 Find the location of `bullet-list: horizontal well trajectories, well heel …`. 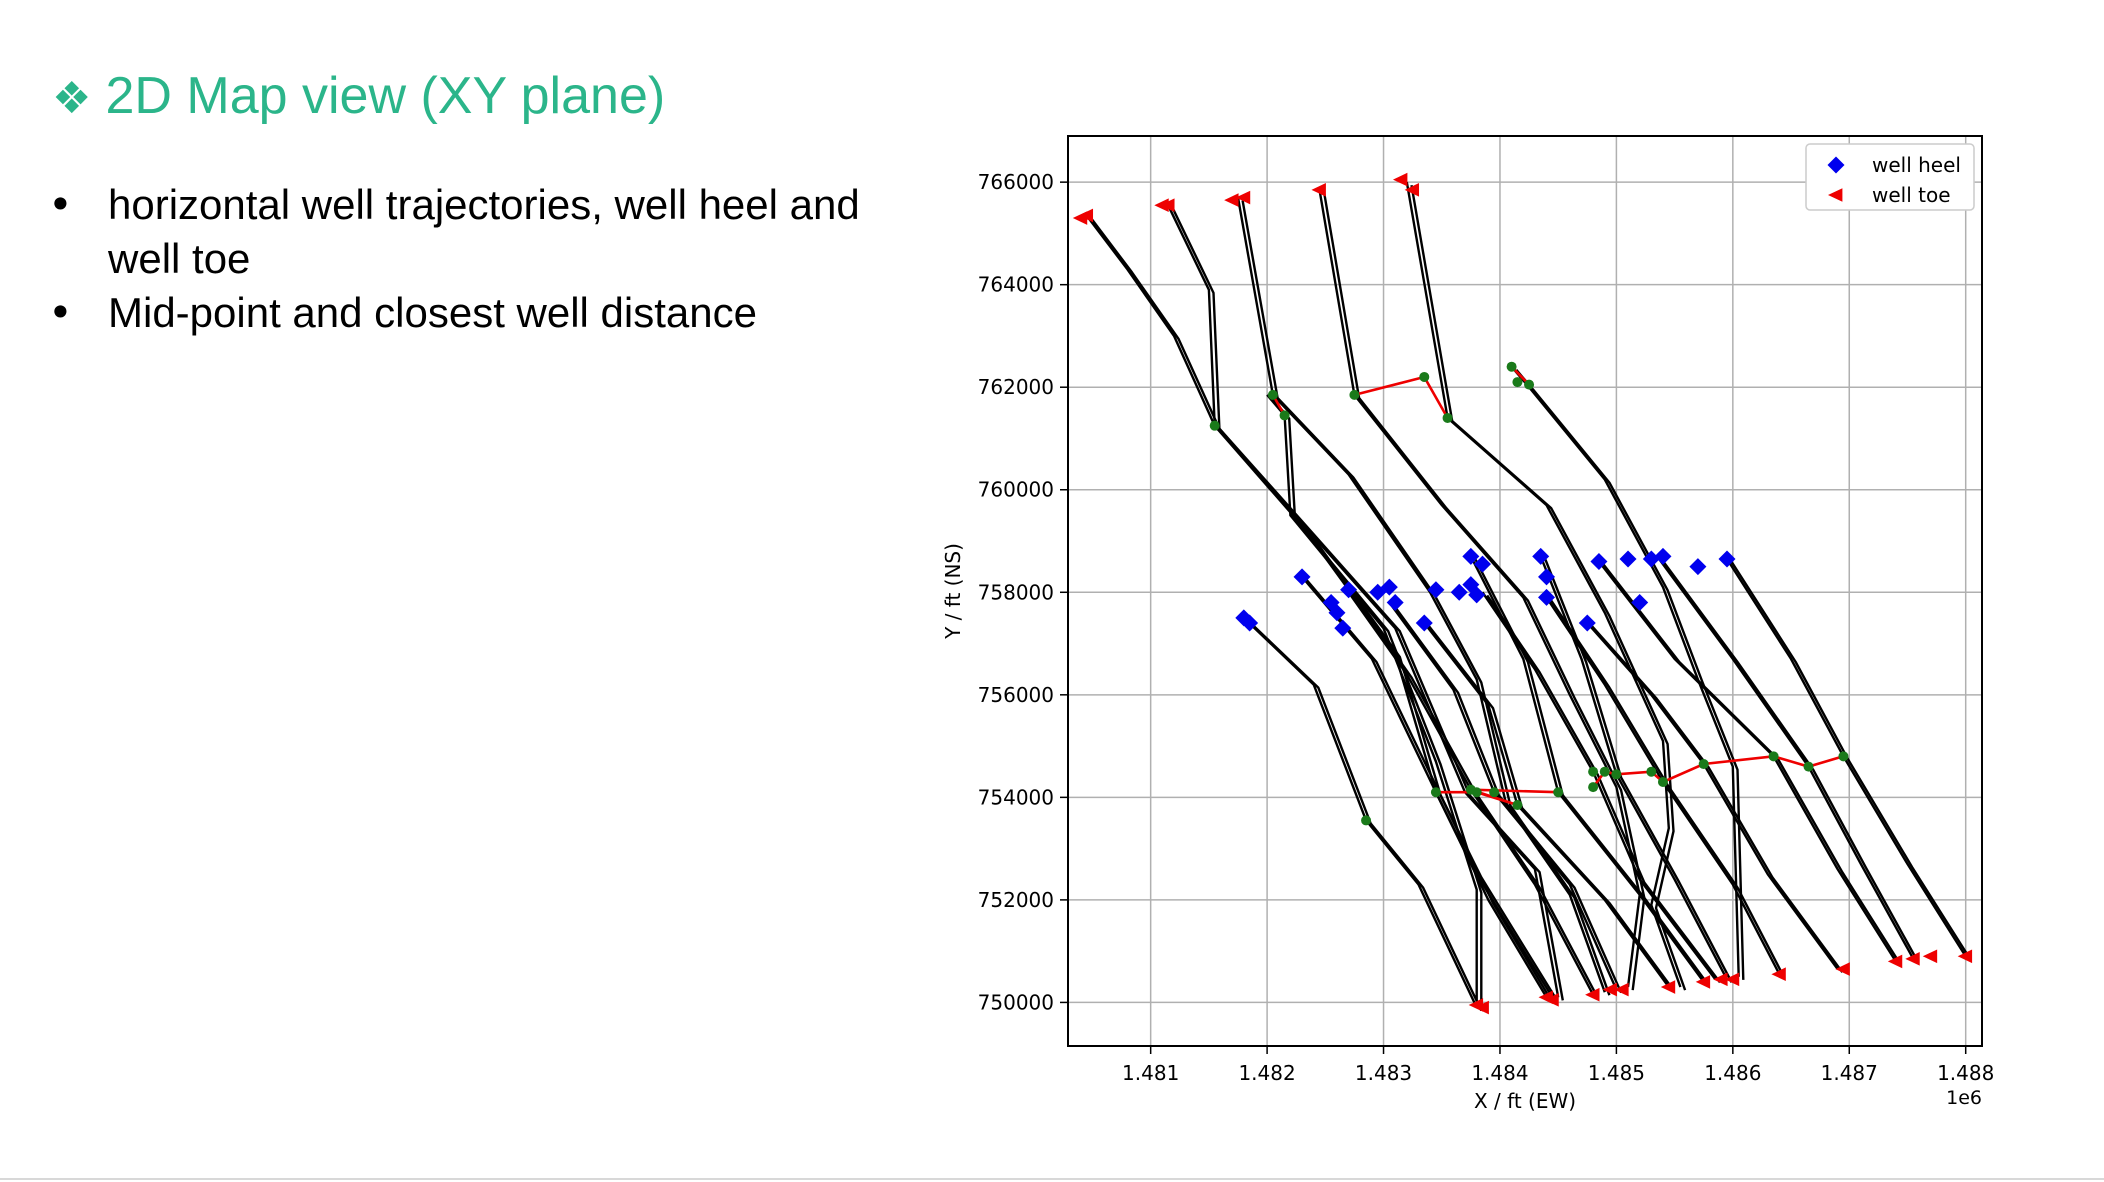

bullet-list: horizontal well trajectories, well heel … is located at coordinates (488, 259).